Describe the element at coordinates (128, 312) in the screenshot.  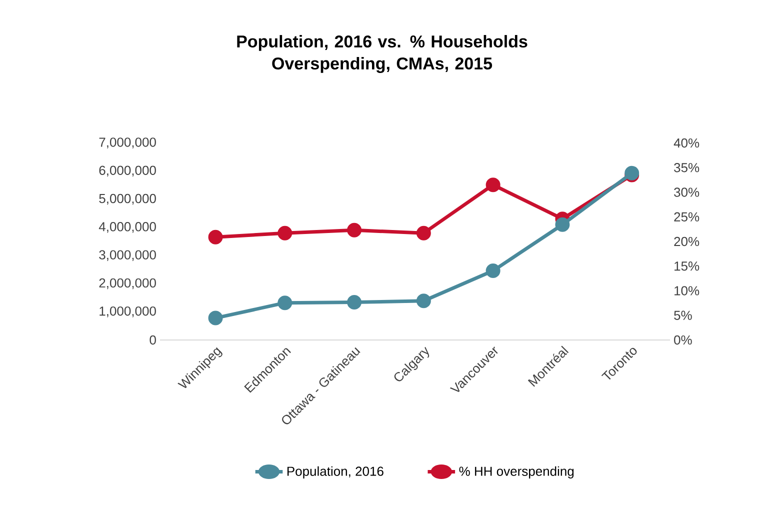
I see `y-tick-label: 1,000,000` at that location.